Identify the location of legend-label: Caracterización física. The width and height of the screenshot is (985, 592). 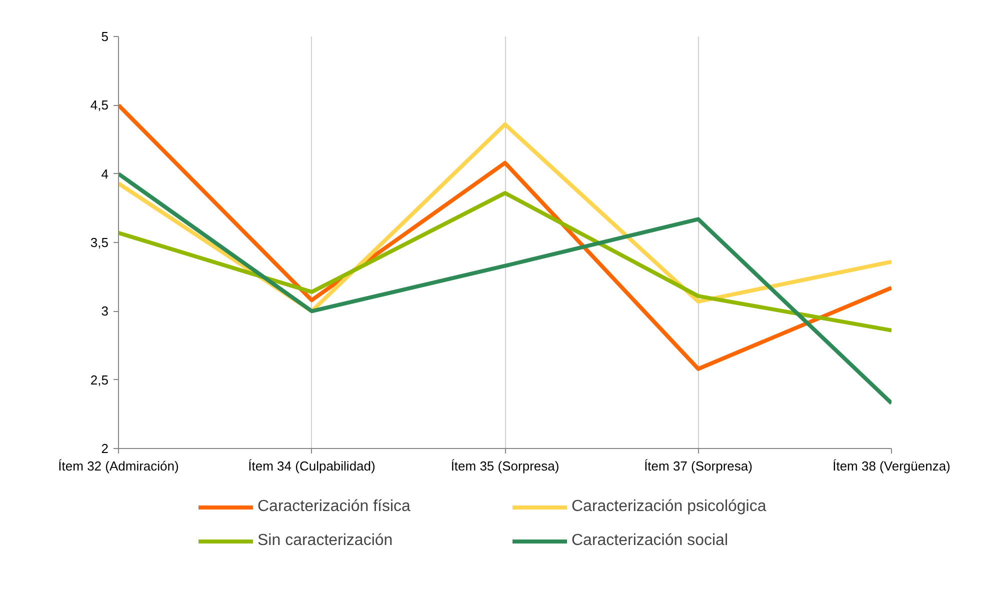
(335, 507).